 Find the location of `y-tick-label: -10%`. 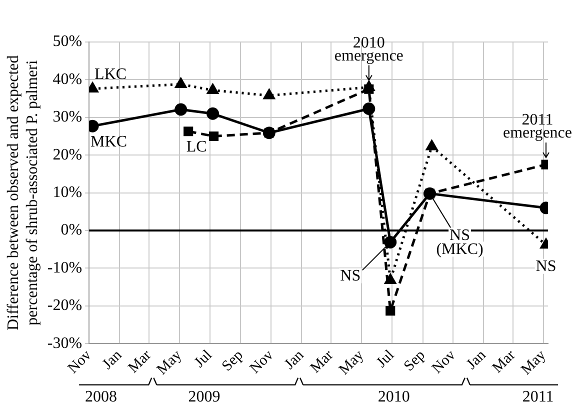

y-tick-label: -10% is located at coordinates (64, 267).